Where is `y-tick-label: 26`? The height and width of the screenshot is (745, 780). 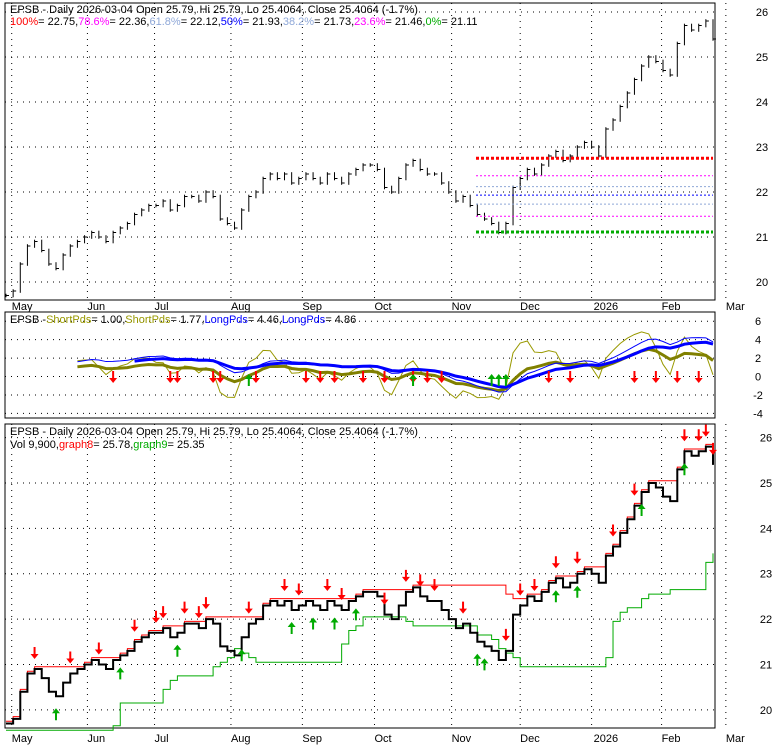 y-tick-label: 26 is located at coordinates (762, 13).